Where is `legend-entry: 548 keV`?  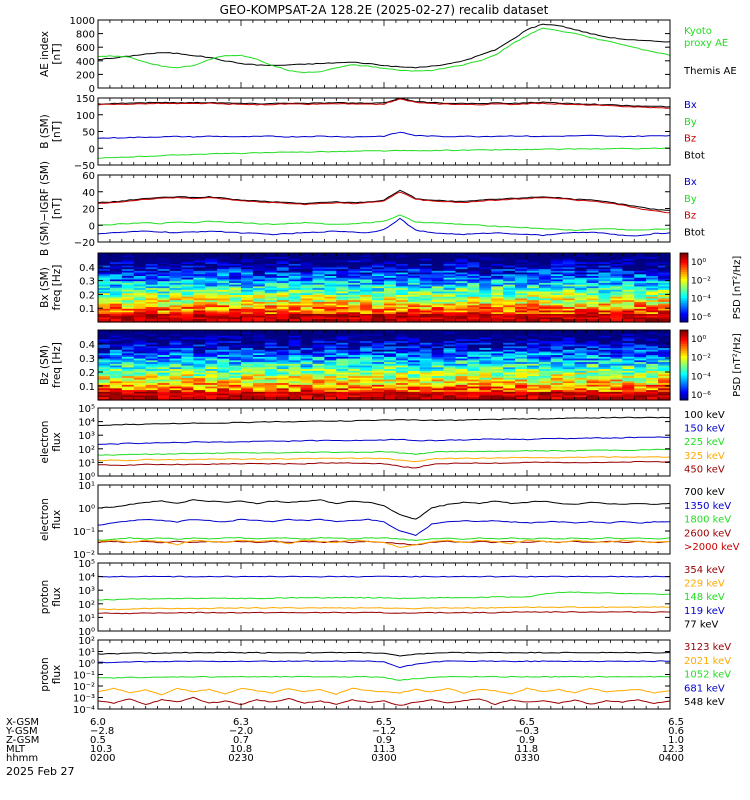 legend-entry: 548 keV is located at coordinates (704, 702).